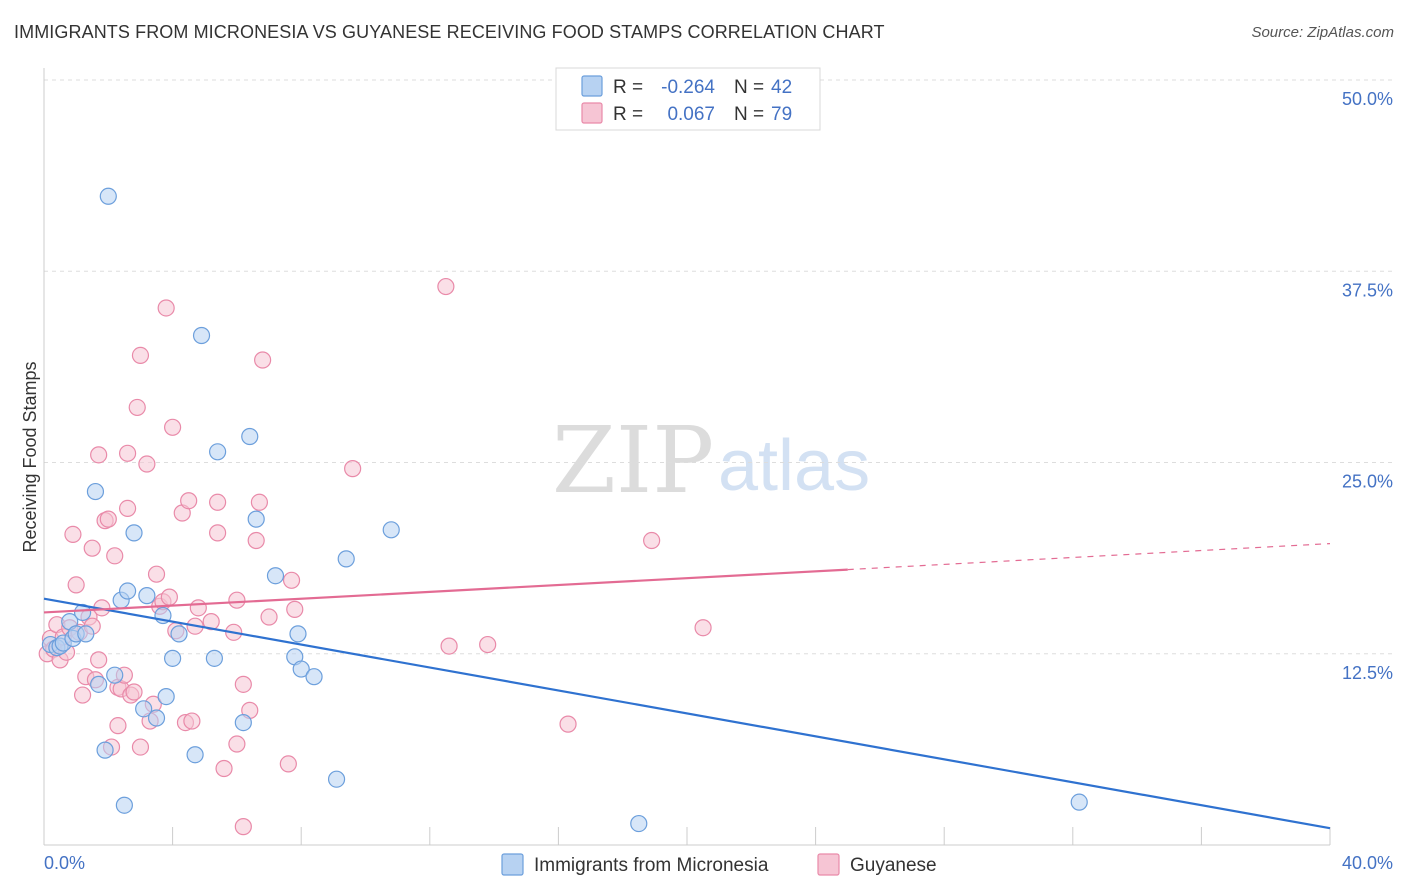 This screenshot has height=892, width=1406. Describe the element at coordinates (691, 114) in the screenshot. I see `legend-r-value-pink: 0.067` at that location.